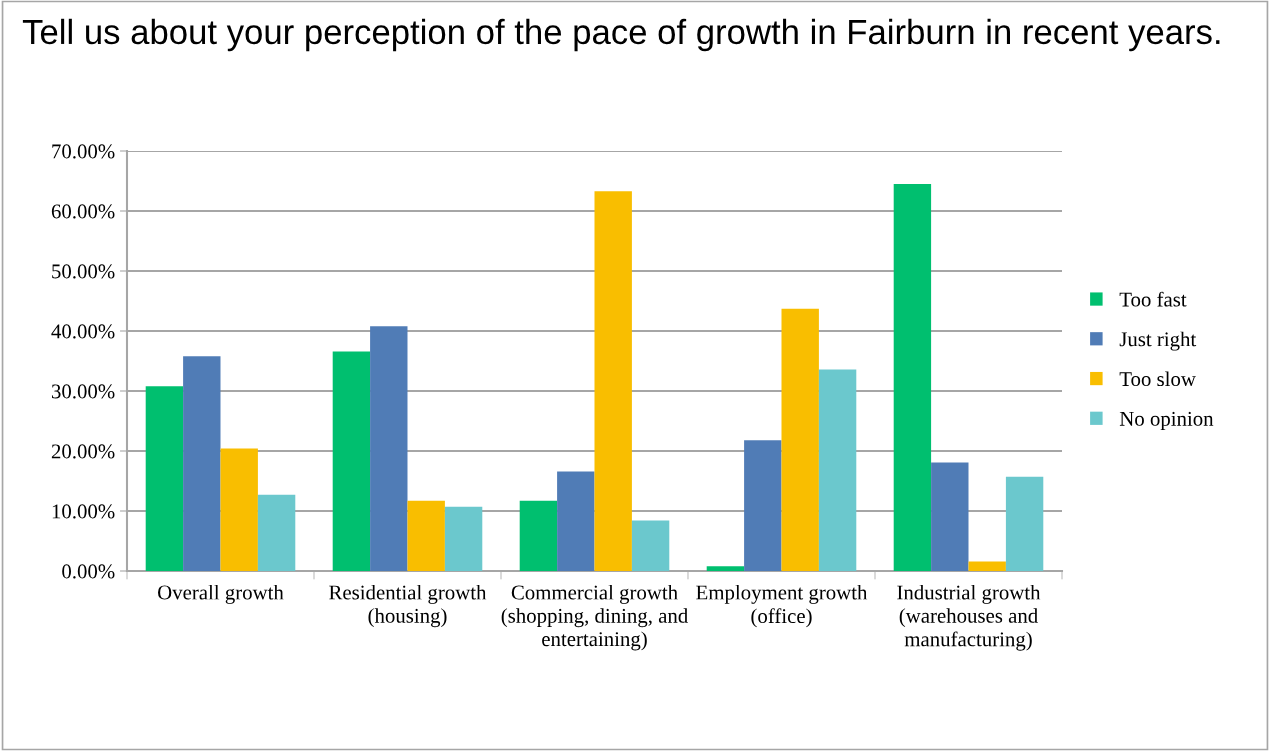 This screenshot has width=1270, height=751. I want to click on y-tick-label: 20.00%, so click(83, 451).